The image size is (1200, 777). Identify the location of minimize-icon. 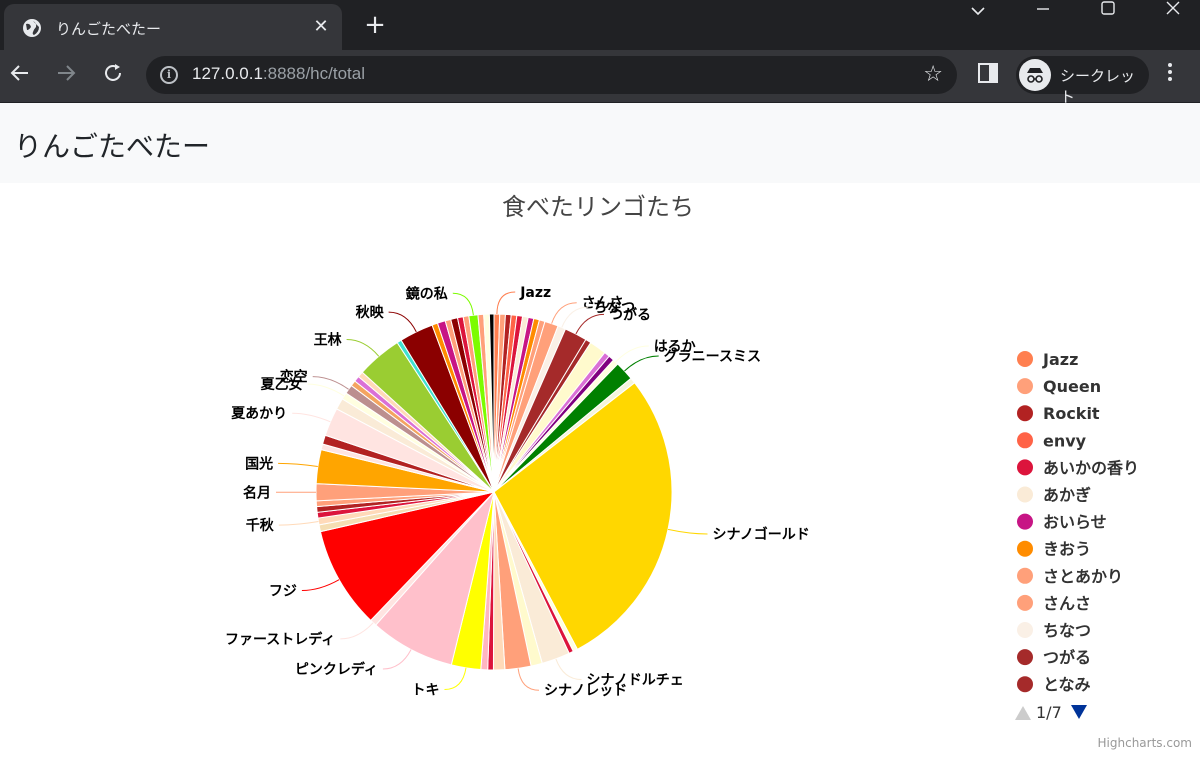
(1043, 11).